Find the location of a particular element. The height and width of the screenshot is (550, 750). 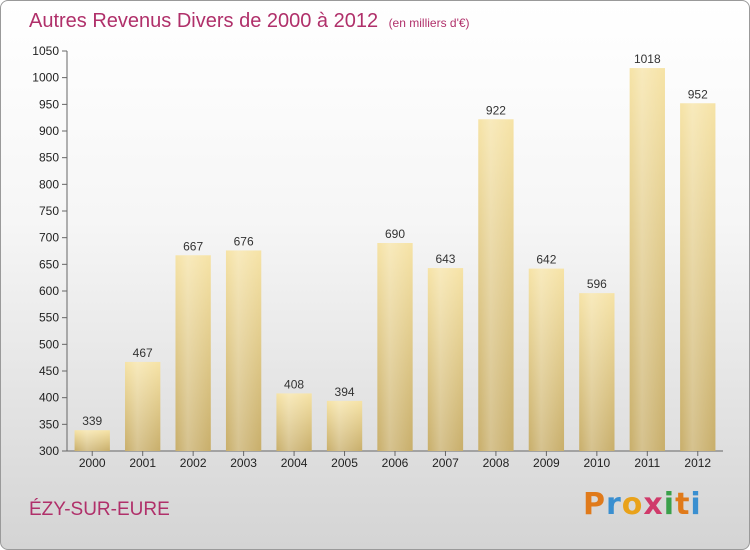

logo-letter: r is located at coordinates (614, 504).